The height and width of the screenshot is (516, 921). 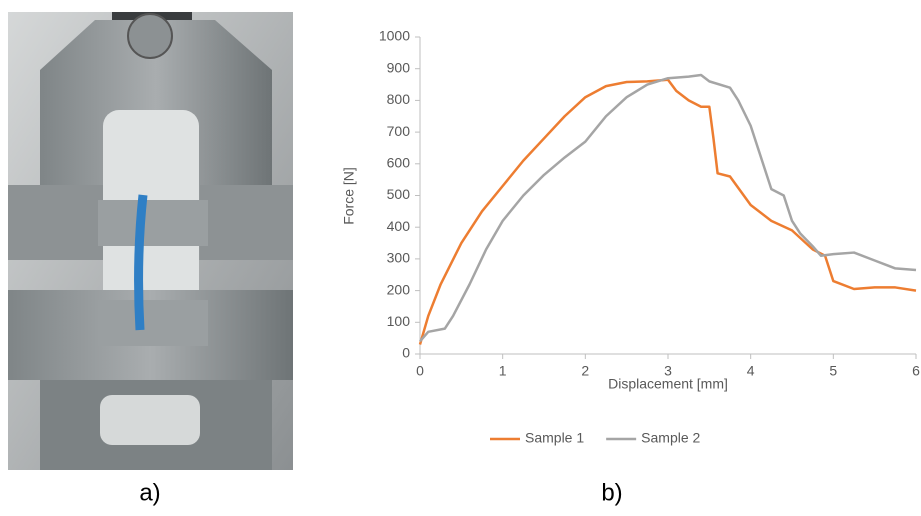 What do you see at coordinates (751, 371) in the screenshot?
I see `x-tick-label: 4` at bounding box center [751, 371].